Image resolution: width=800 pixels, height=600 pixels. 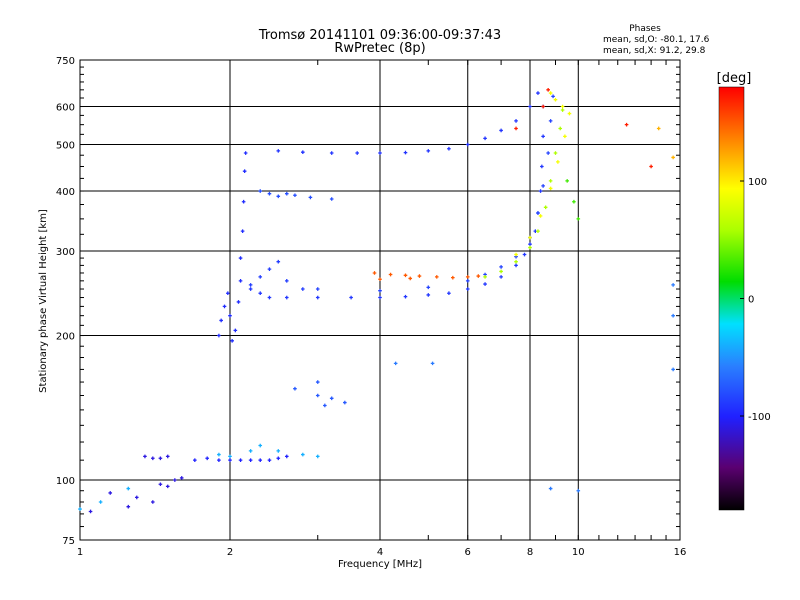 What do you see at coordinates (751, 300) in the screenshot?
I see `colorbar-tick-label: 0` at bounding box center [751, 300].